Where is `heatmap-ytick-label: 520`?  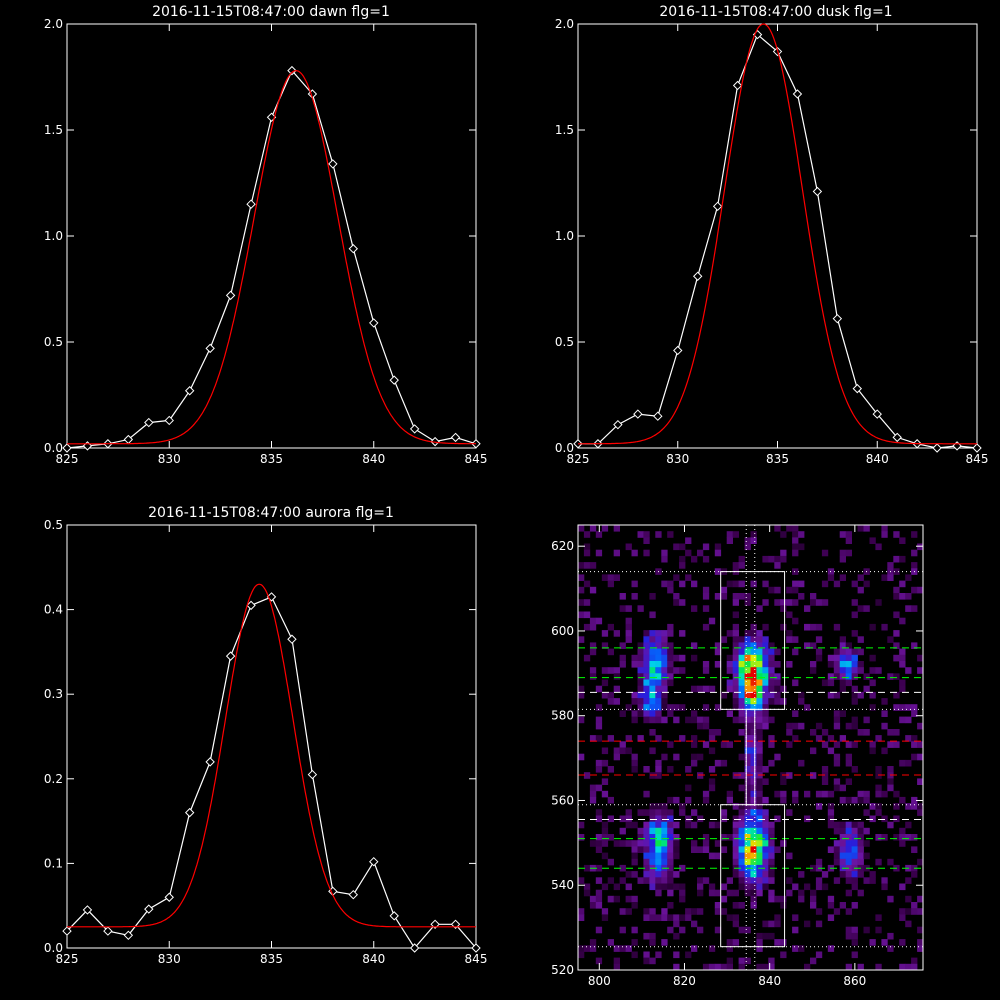 heatmap-ytick-label: 520 is located at coordinates (562, 970).